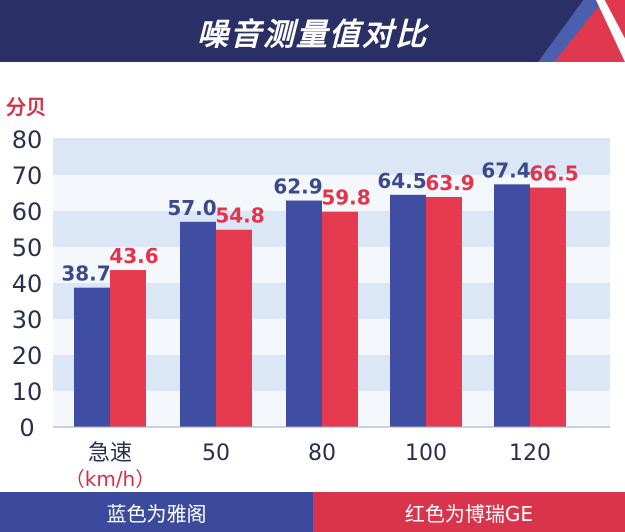  What do you see at coordinates (239, 216) in the screenshot?
I see `data-label: 54.8` at bounding box center [239, 216].